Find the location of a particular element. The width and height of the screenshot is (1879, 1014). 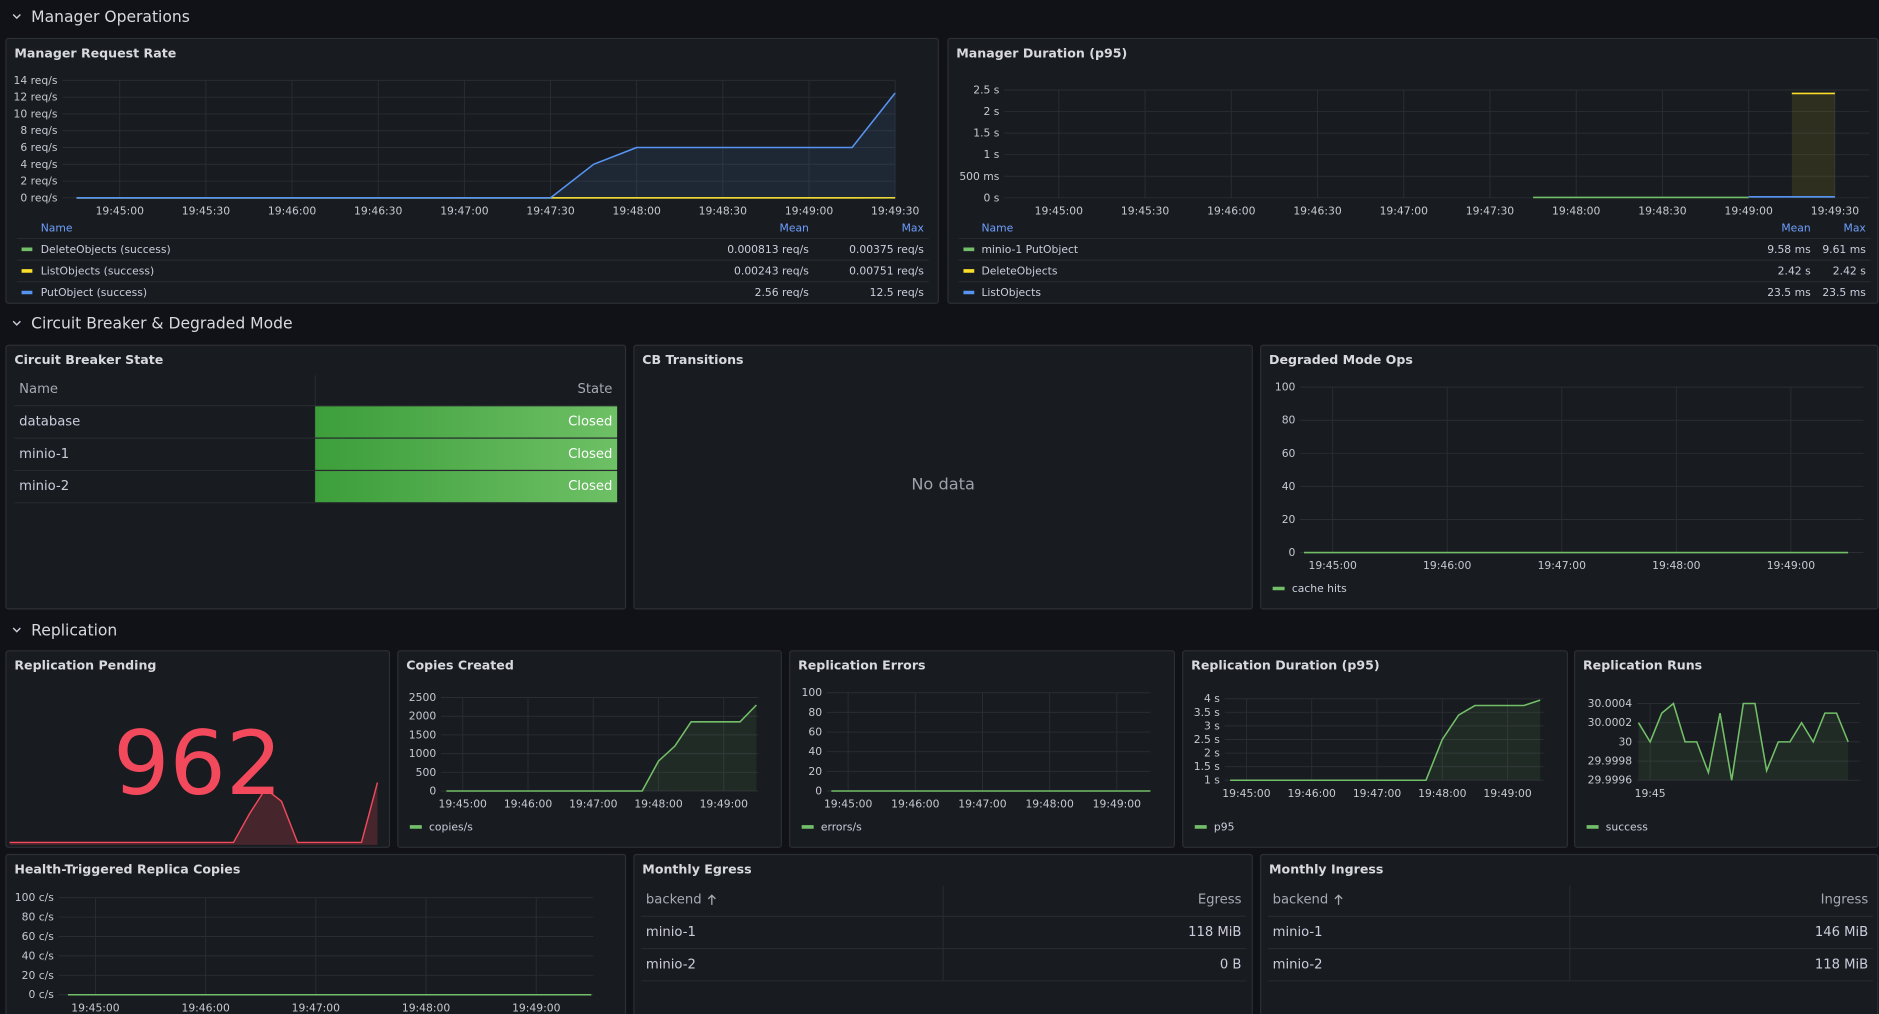

section-header: Manager Operations is located at coordinates (101, 17).